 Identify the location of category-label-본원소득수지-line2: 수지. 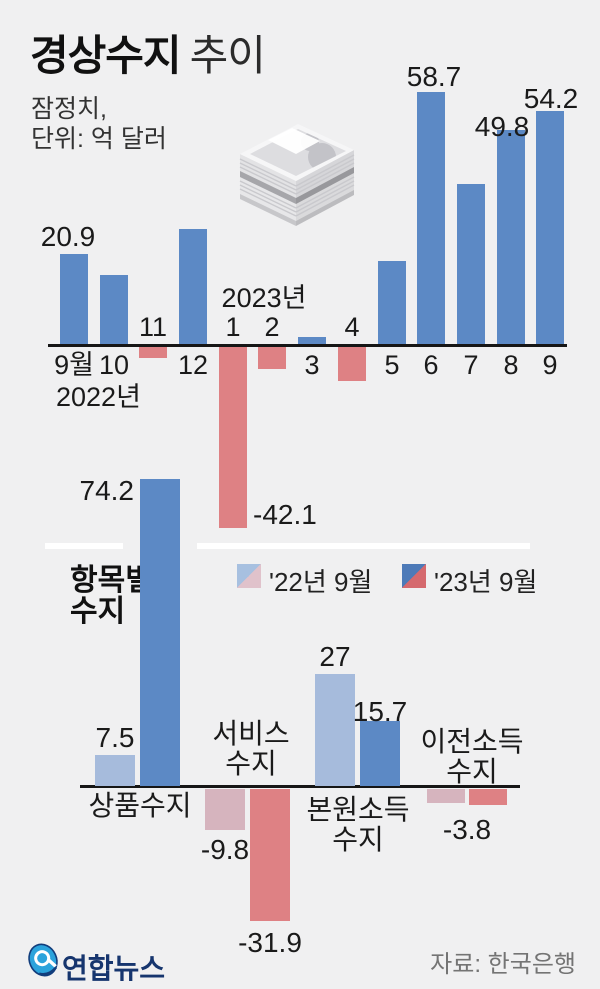
(358, 839).